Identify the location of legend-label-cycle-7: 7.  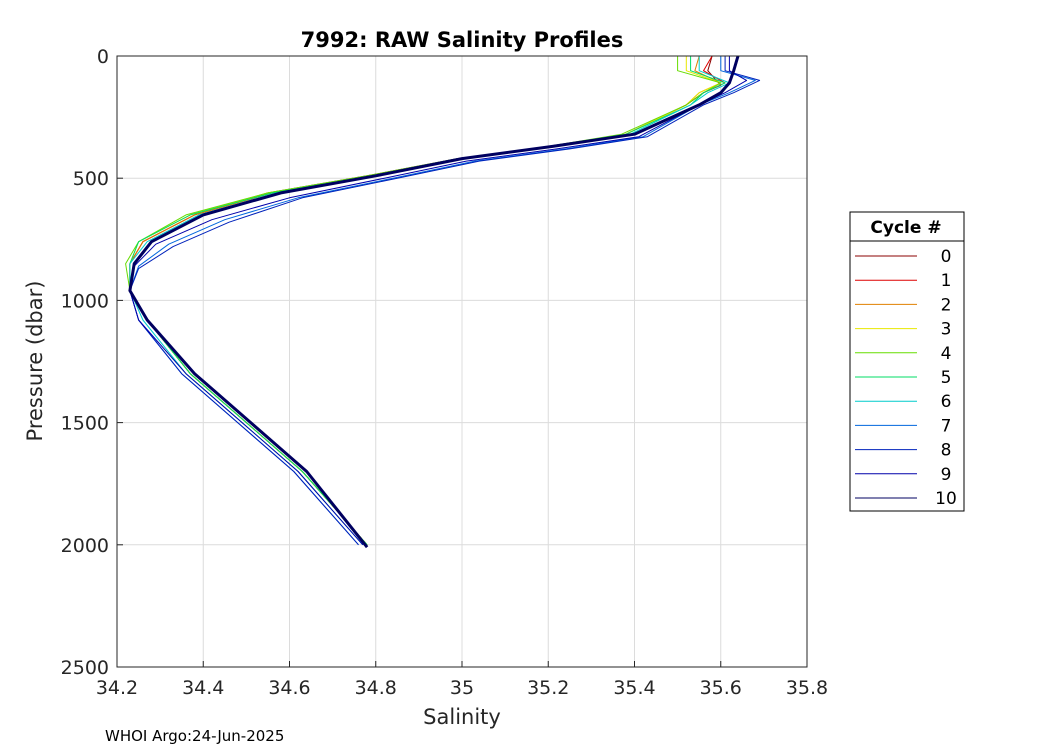
(946, 426).